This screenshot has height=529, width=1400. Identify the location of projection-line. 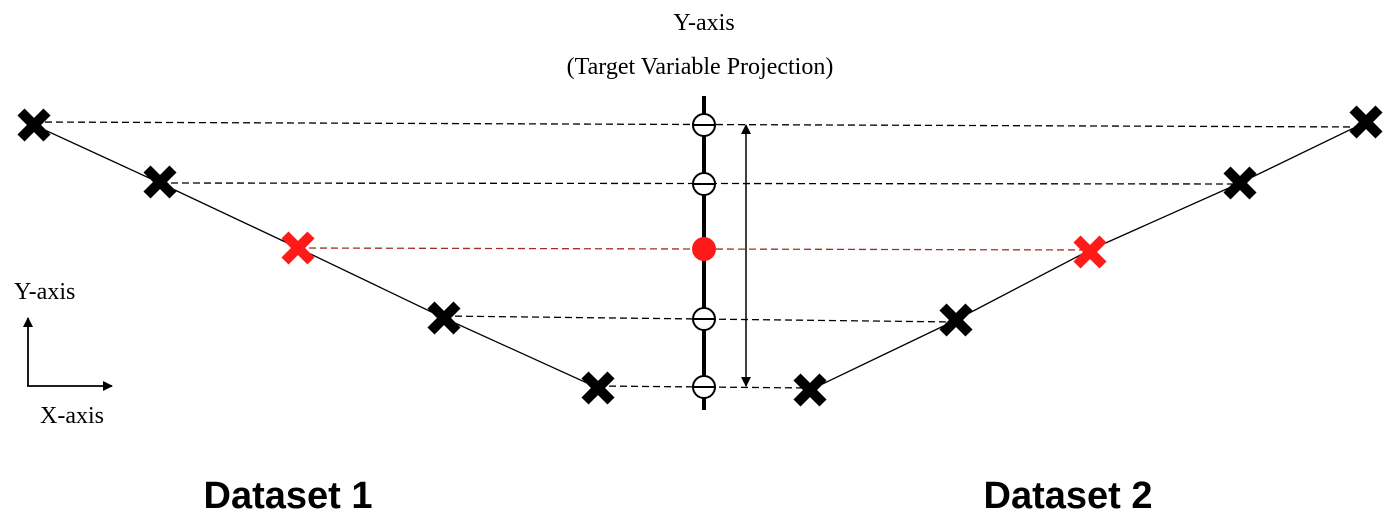
(704, 387).